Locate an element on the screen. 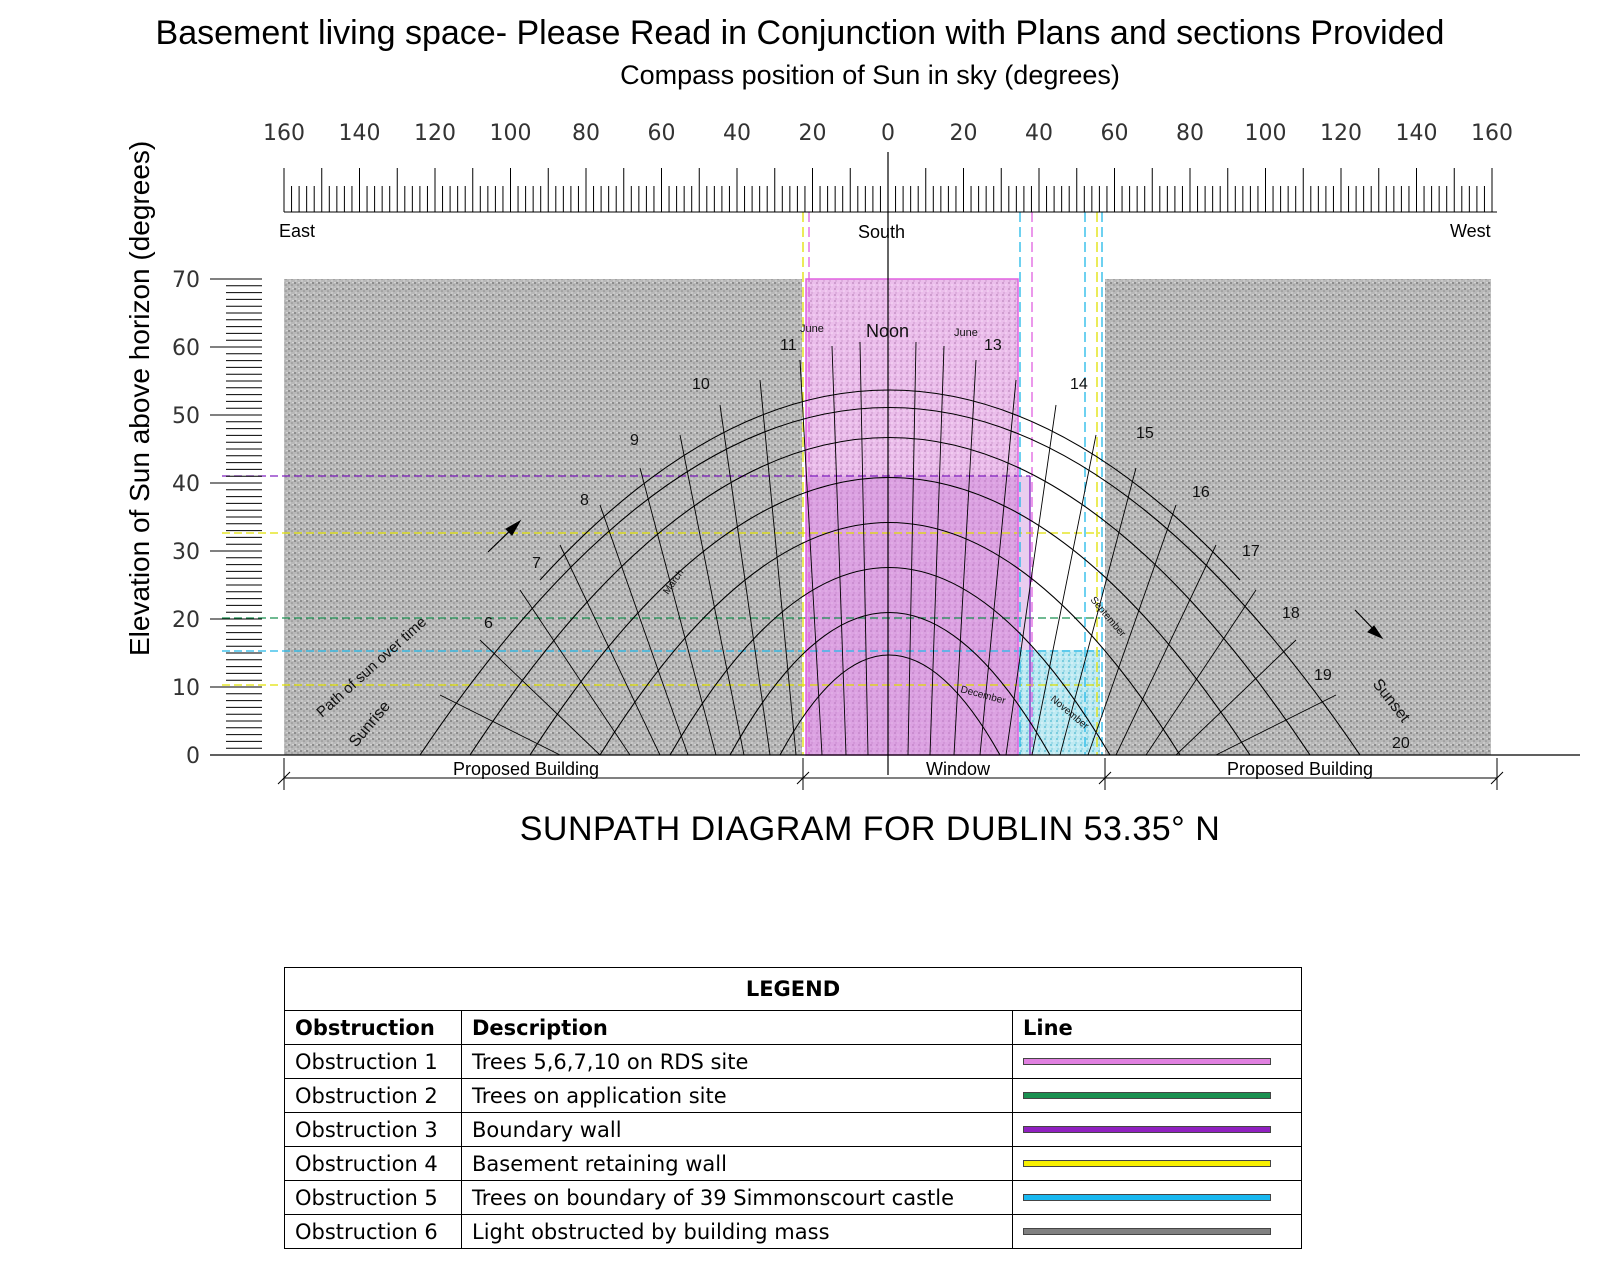 The width and height of the screenshot is (1600, 1280). hour-label-17: 17 is located at coordinates (1251, 551).